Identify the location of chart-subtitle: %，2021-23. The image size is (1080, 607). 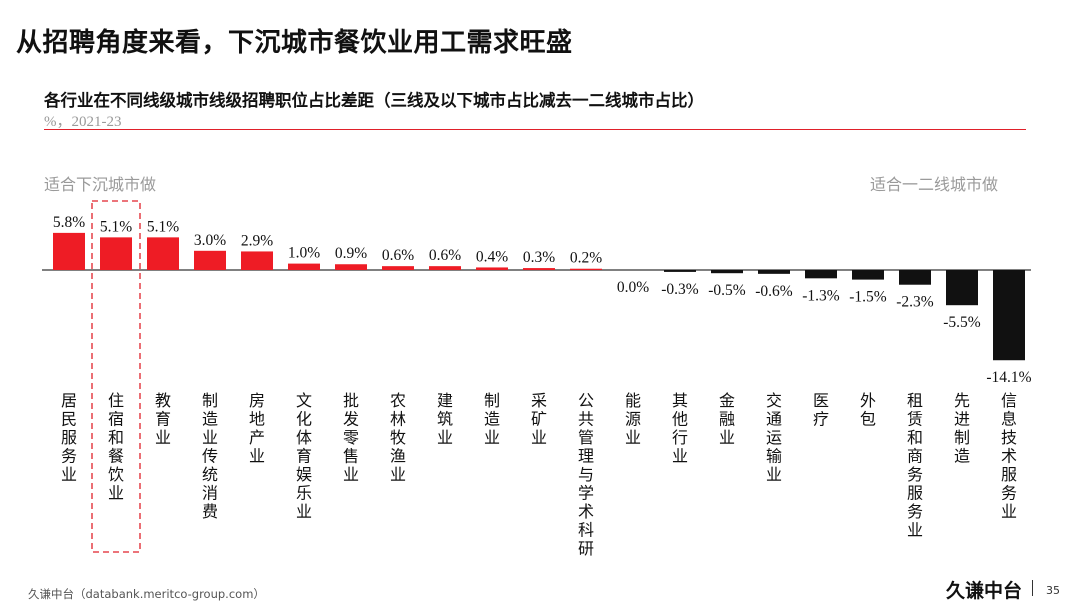
(83, 122).